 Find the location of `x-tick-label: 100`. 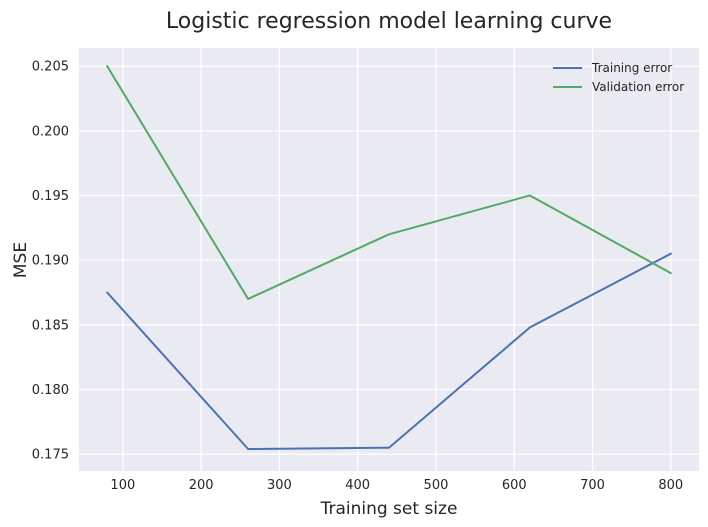

x-tick-label: 100 is located at coordinates (122, 485).